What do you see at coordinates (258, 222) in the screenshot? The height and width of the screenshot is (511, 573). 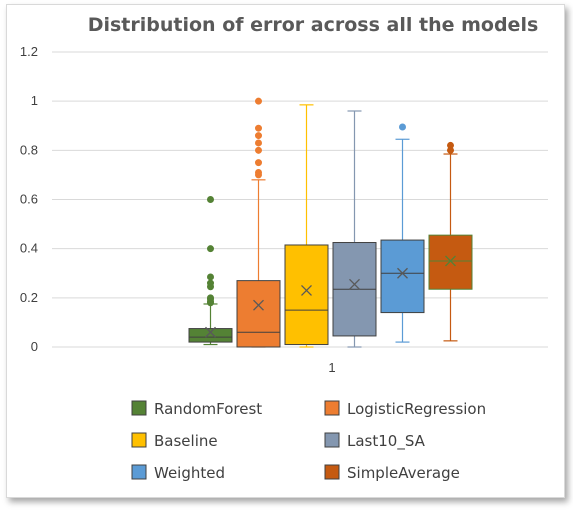 I see `box-LogisticRegression` at bounding box center [258, 222].